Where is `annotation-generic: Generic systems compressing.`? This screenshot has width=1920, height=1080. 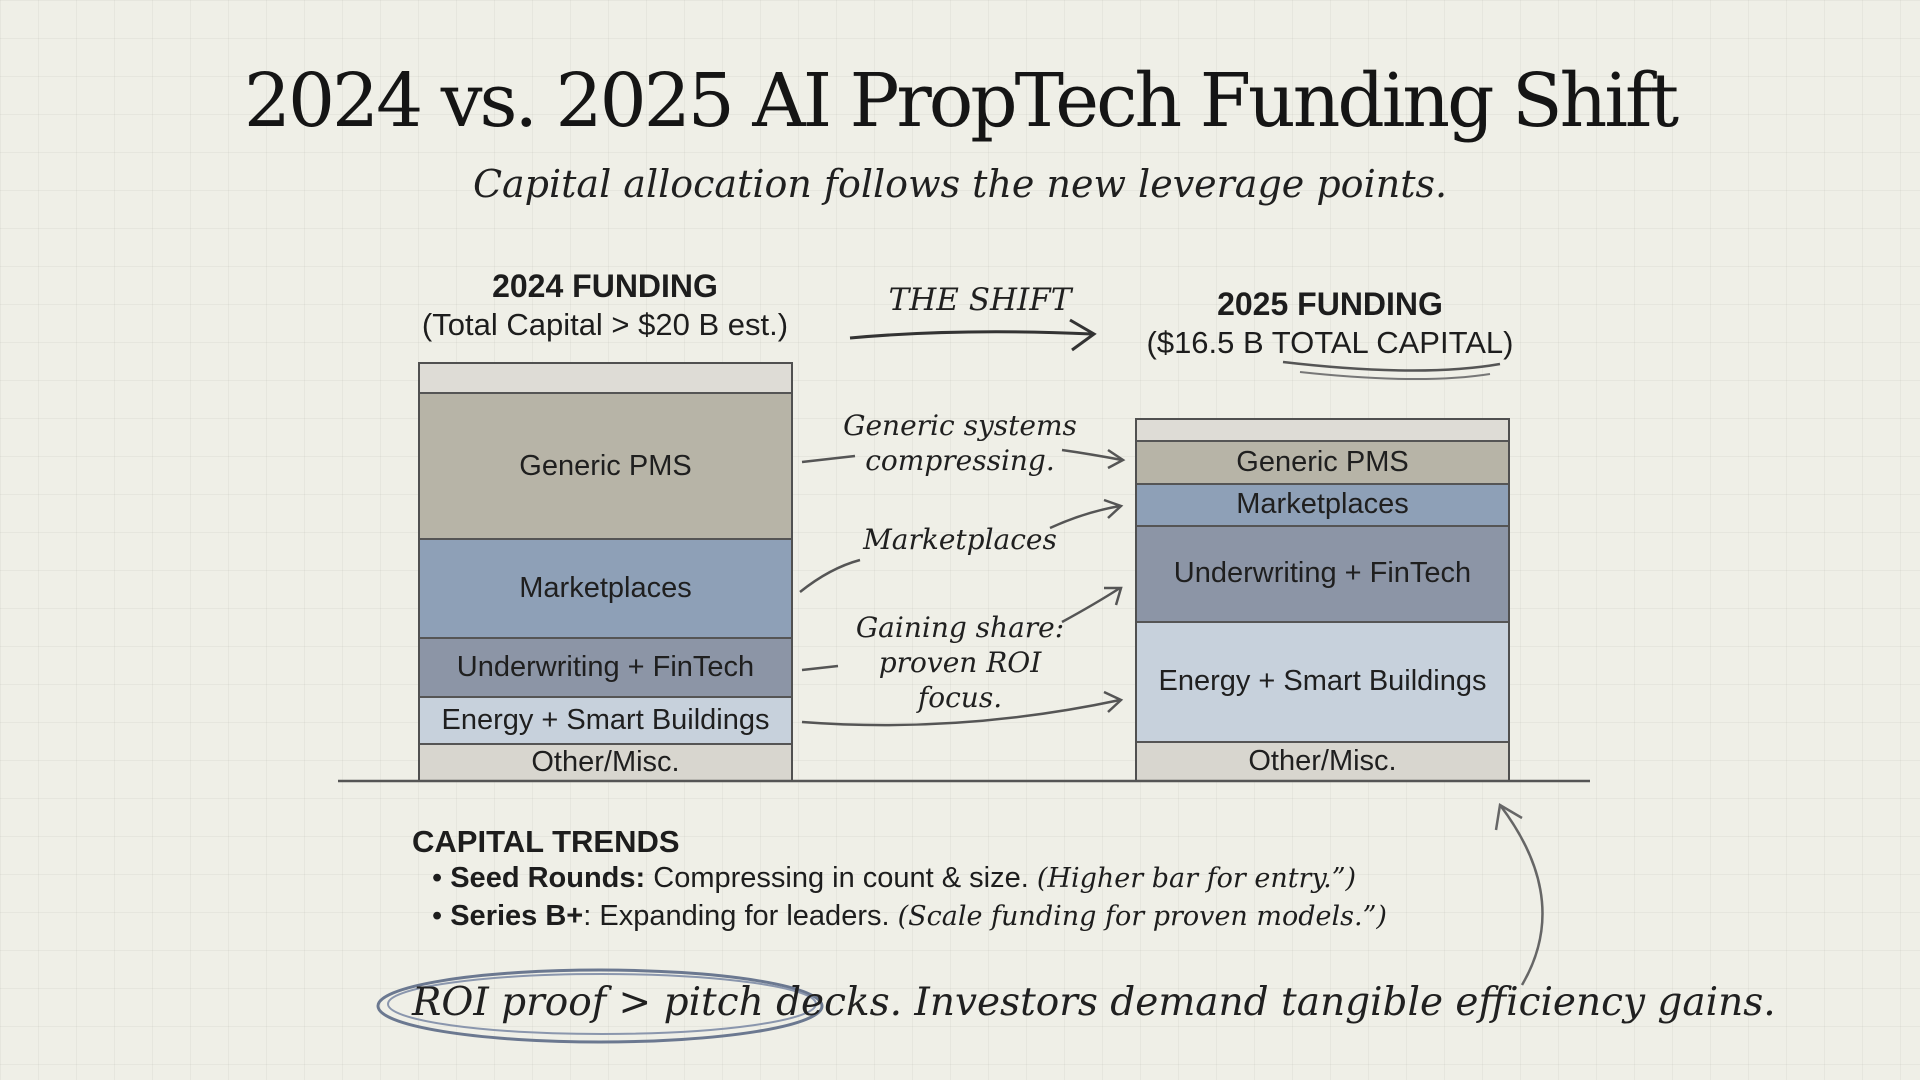
annotation-generic: Generic systems compressing. is located at coordinates (960, 443).